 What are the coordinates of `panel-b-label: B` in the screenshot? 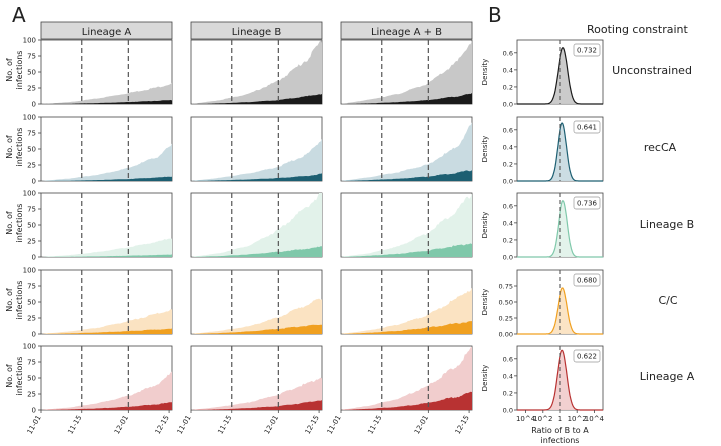 It's located at (495, 15).